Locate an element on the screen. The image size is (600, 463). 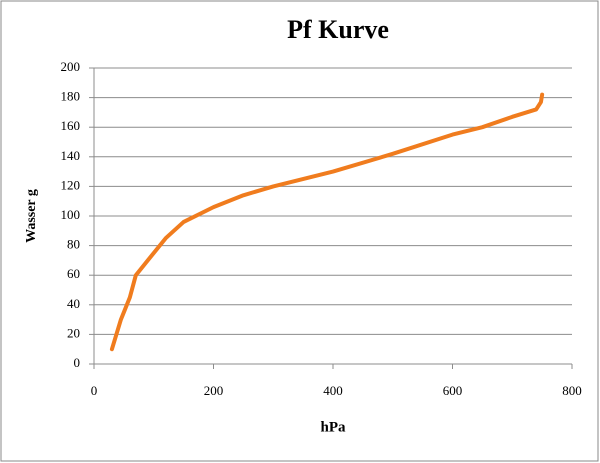
x-tick-label: 600 is located at coordinates (453, 390).